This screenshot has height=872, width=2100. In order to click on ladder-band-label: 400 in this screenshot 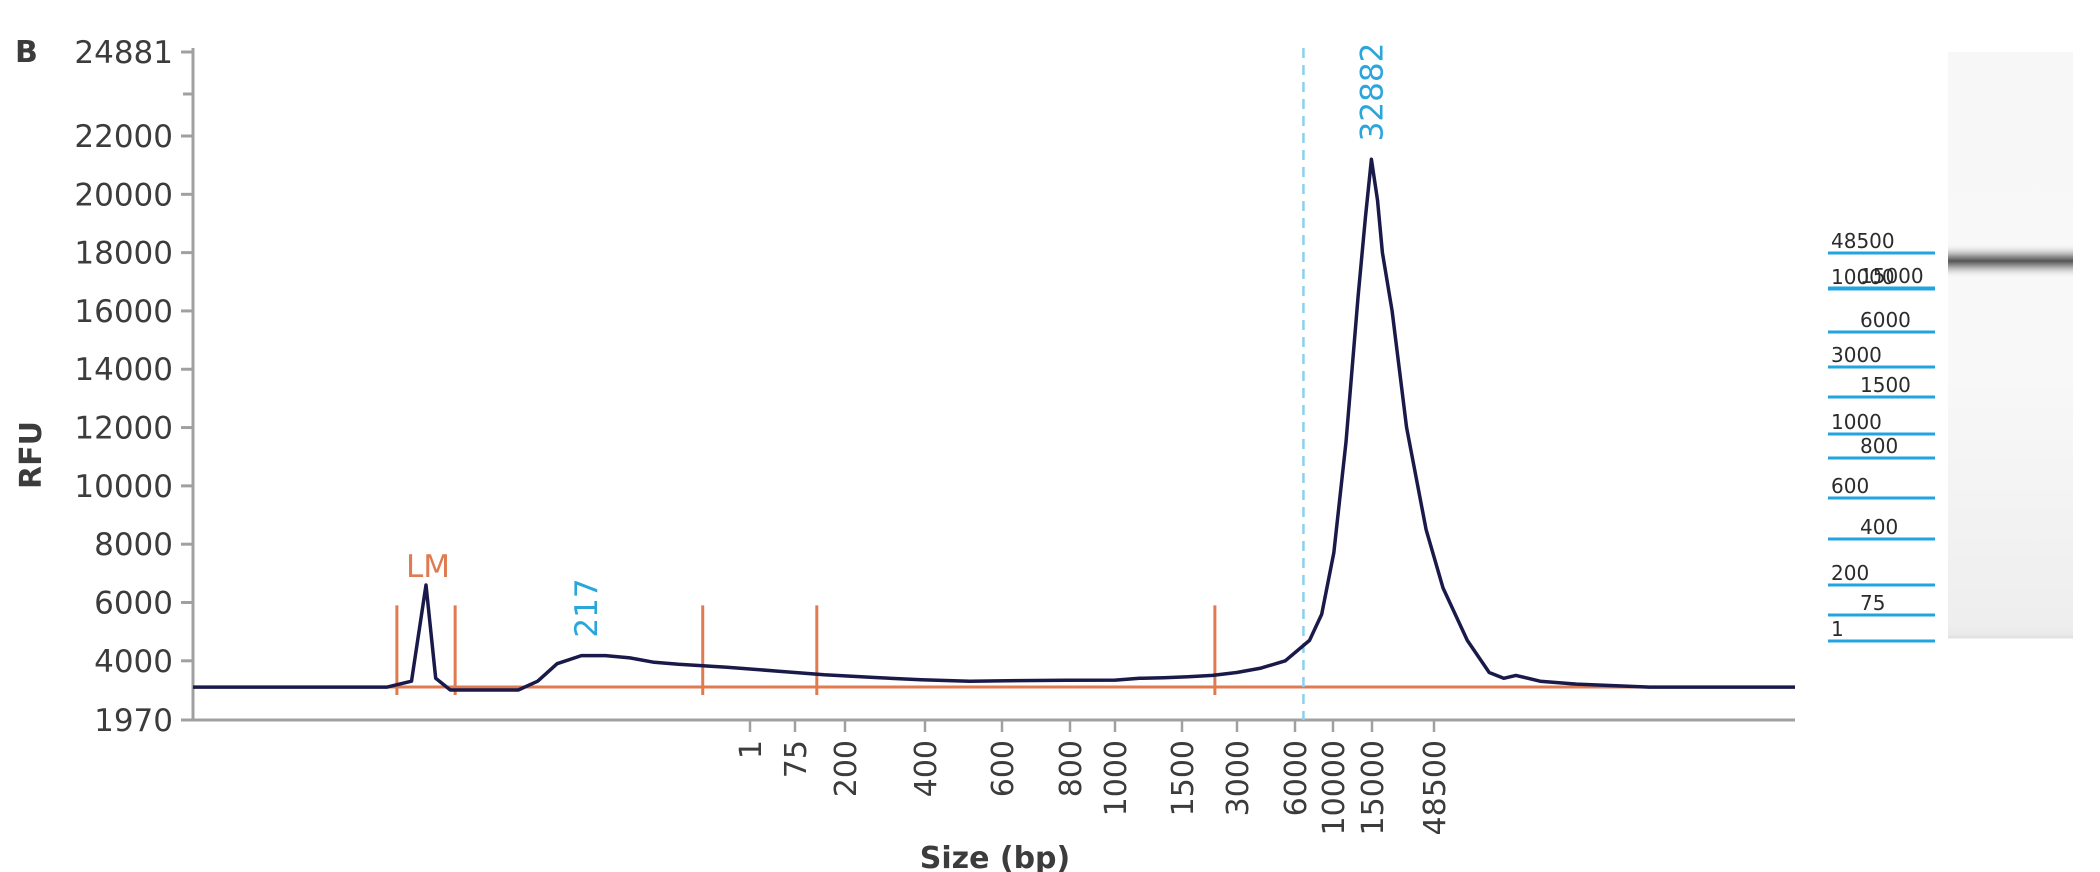, I will do `click(1879, 527)`.